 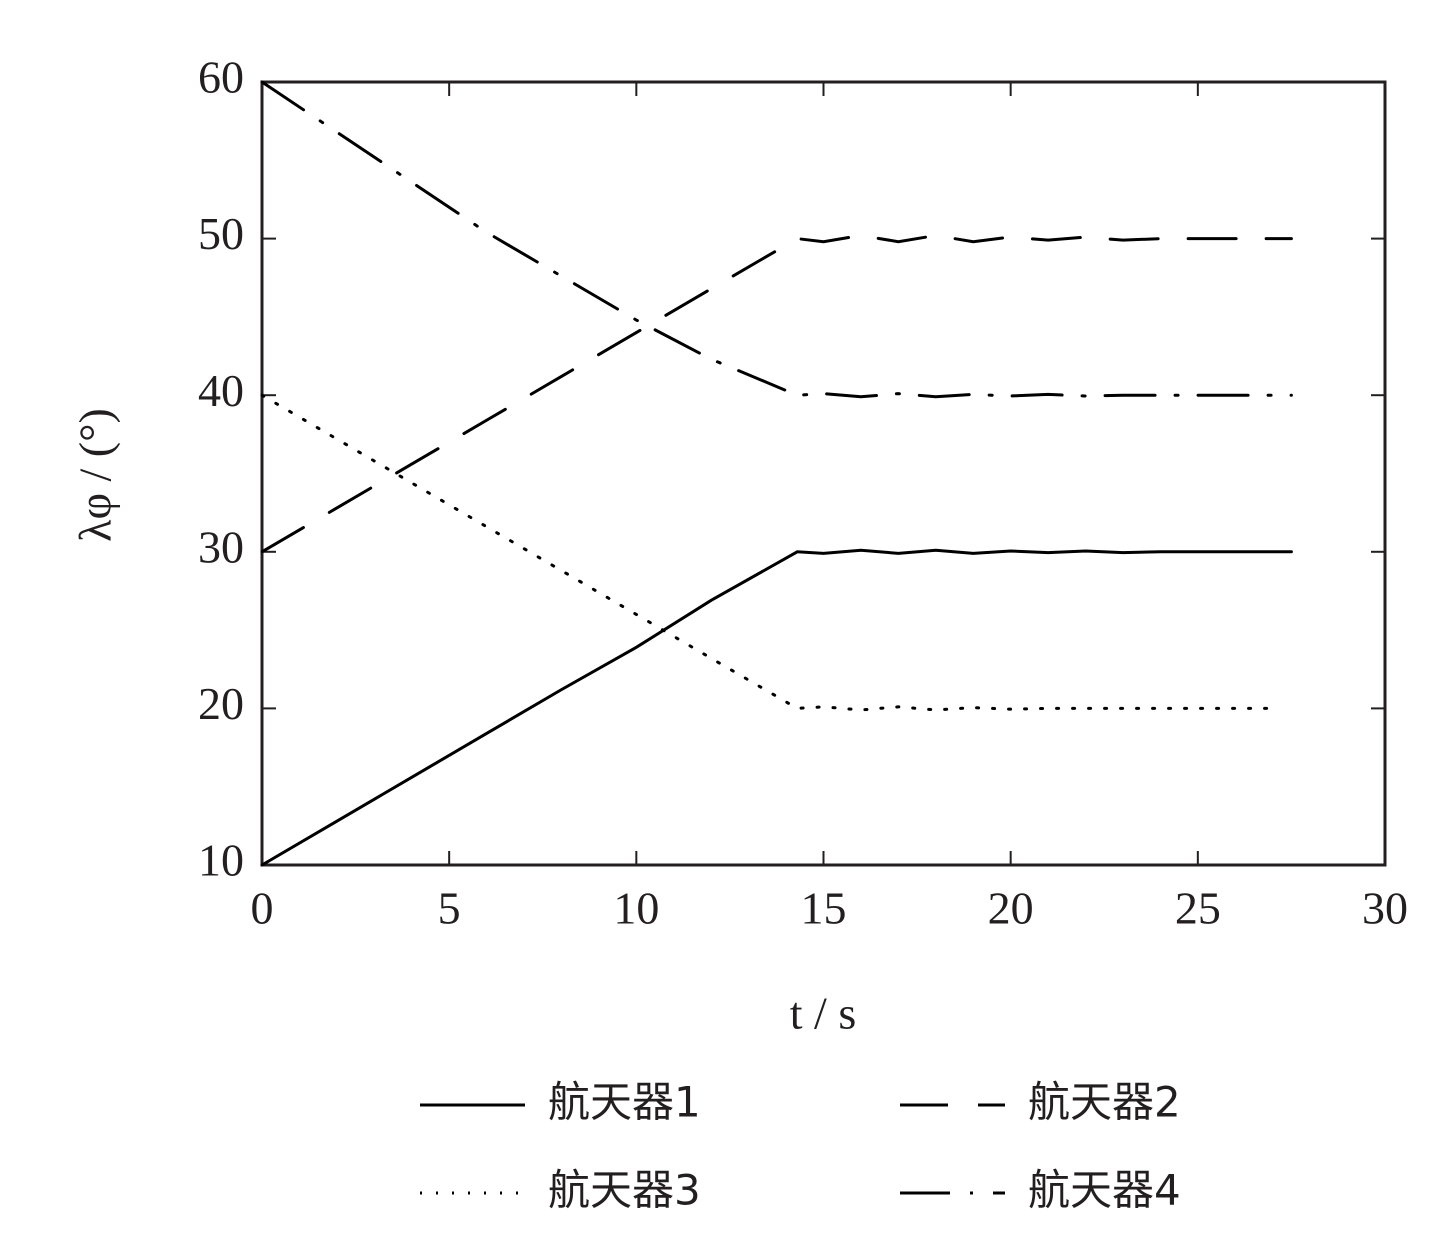 I want to click on x-tick-label: 5, so click(x=449, y=908).